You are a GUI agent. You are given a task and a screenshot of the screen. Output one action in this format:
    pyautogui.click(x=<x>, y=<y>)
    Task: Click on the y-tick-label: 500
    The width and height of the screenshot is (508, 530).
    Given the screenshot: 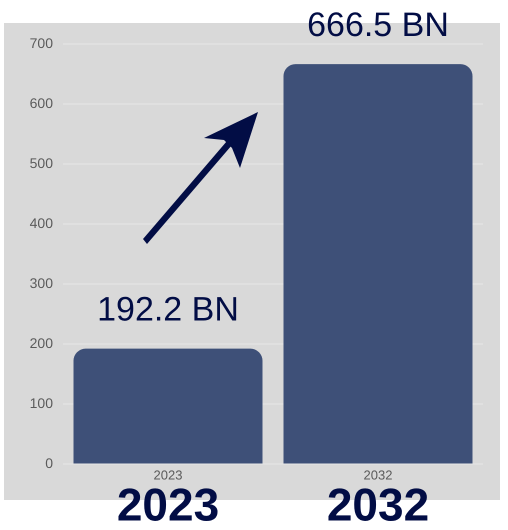 What is the action you would take?
    pyautogui.click(x=42, y=162)
    